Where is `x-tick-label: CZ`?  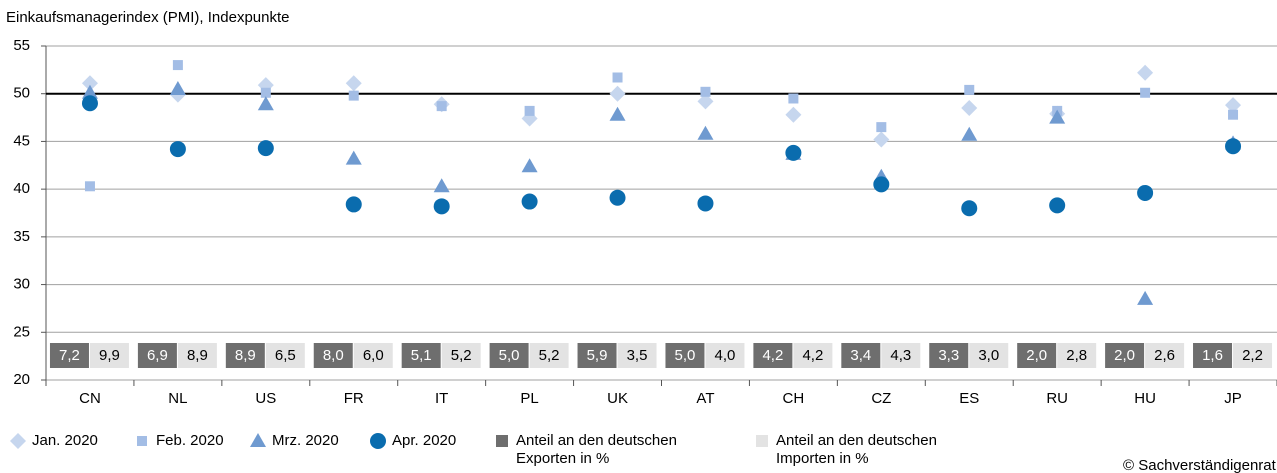 x-tick-label: CZ is located at coordinates (881, 398).